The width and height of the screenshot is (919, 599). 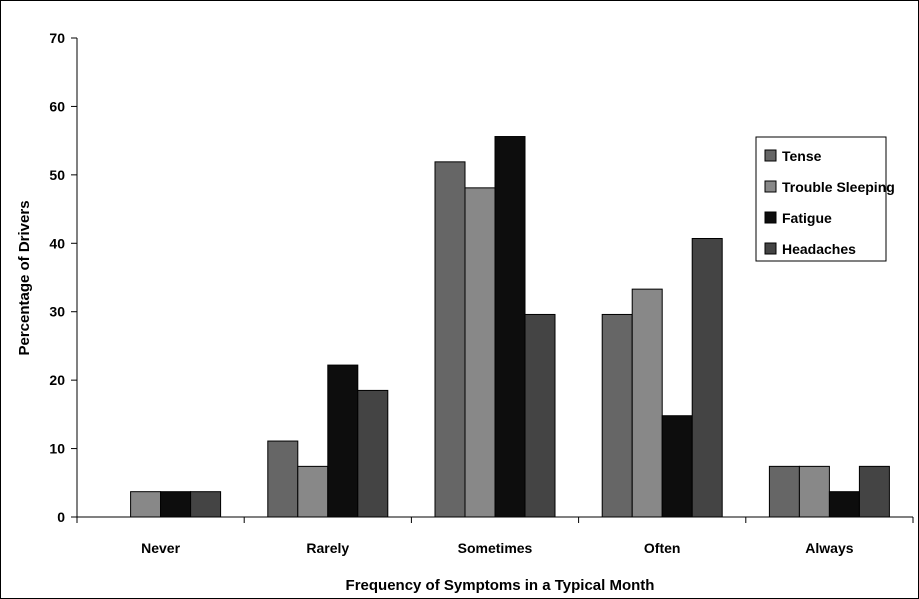 I want to click on y-tick-label: 50, so click(x=57, y=175).